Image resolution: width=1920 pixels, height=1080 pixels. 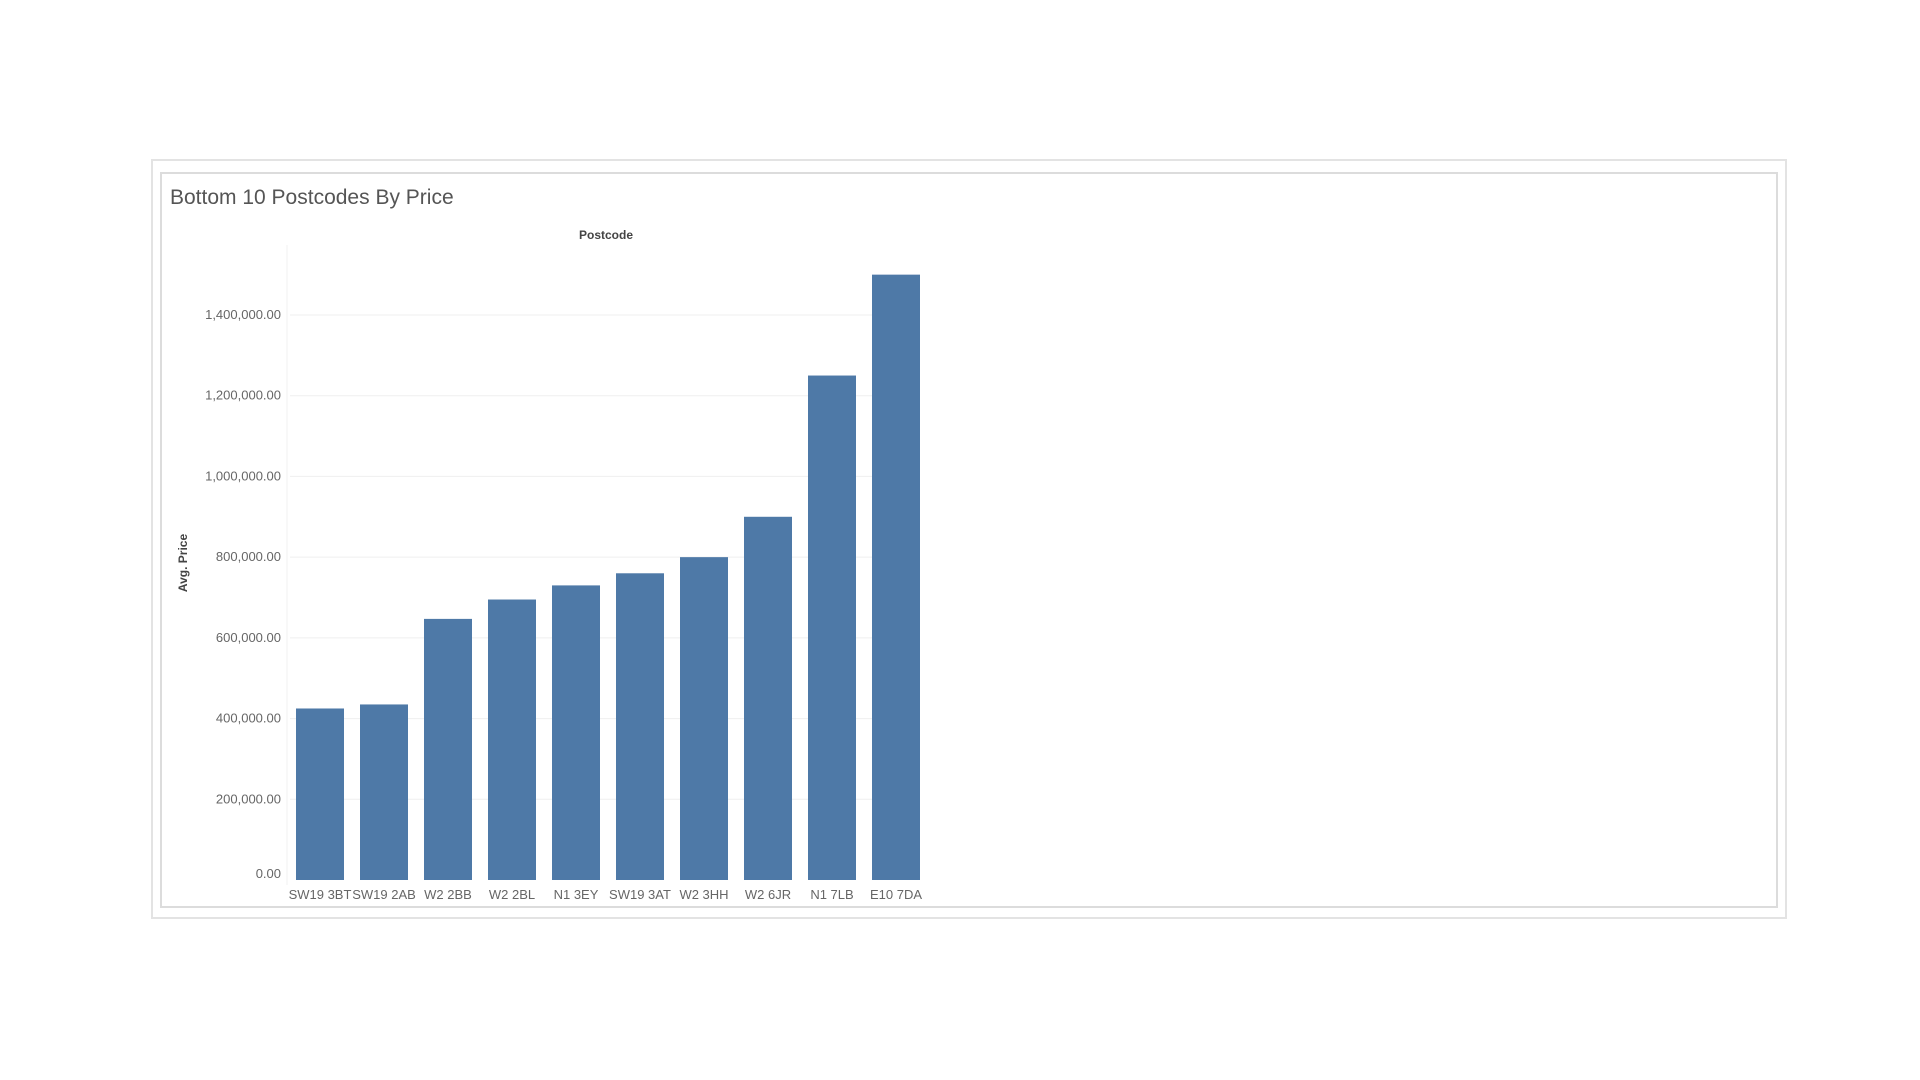 What do you see at coordinates (248, 556) in the screenshot?
I see `y-tick-label: 800,000.00` at bounding box center [248, 556].